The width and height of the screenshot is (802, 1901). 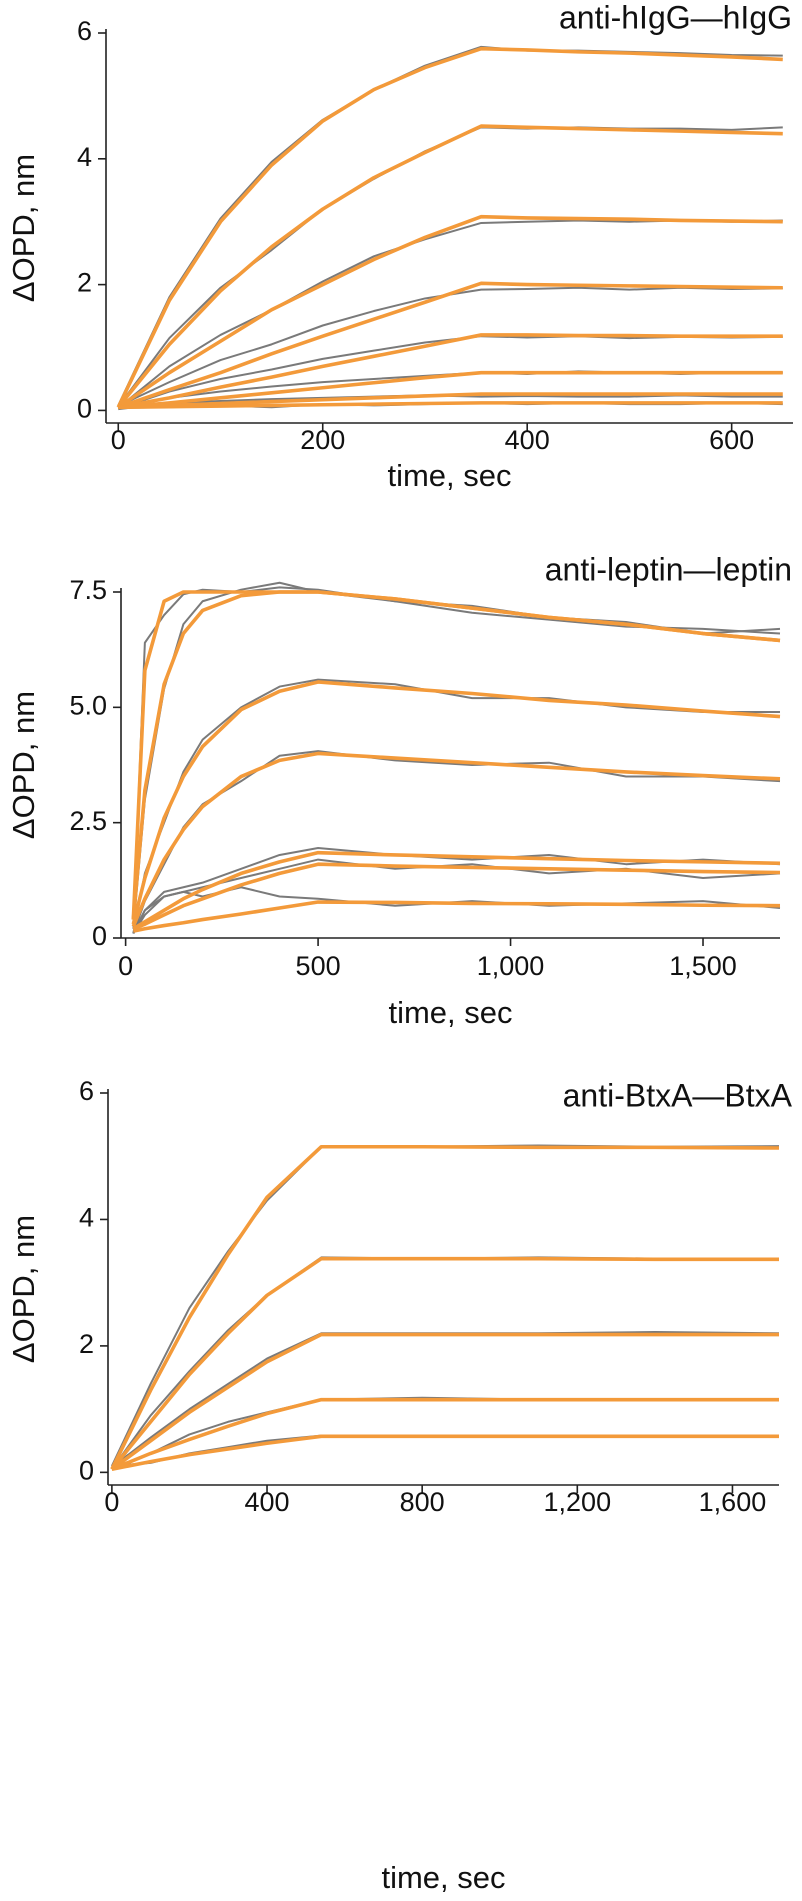 I want to click on chart-title: anti-leptin—leptin, so click(x=668, y=569).